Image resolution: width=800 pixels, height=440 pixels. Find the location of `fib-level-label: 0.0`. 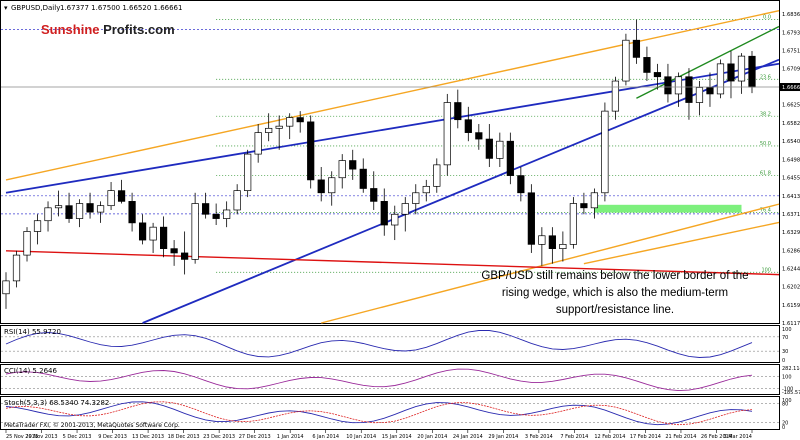

fib-level-label: 0.0 is located at coordinates (767, 18).